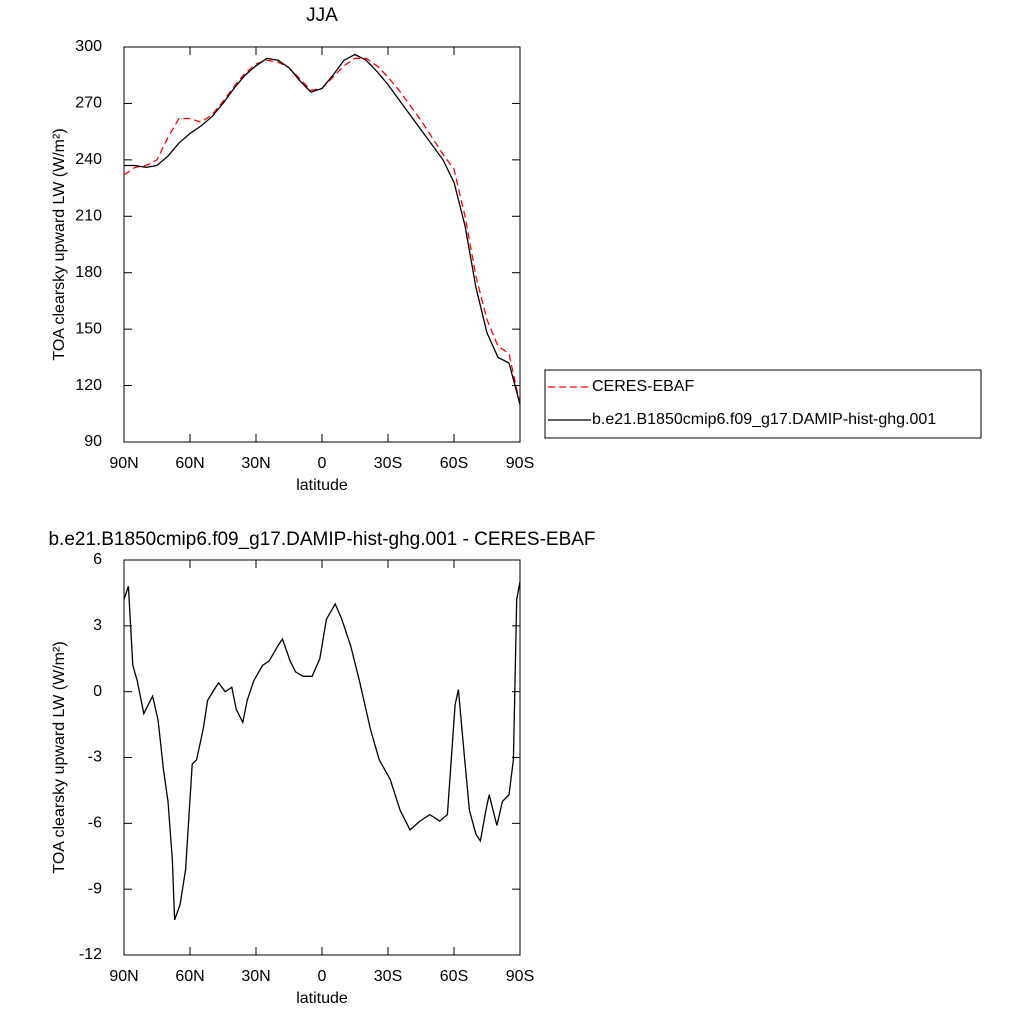 Image resolution: width=1024 pixels, height=1024 pixels. I want to click on y-tick-label: -6, so click(95, 823).